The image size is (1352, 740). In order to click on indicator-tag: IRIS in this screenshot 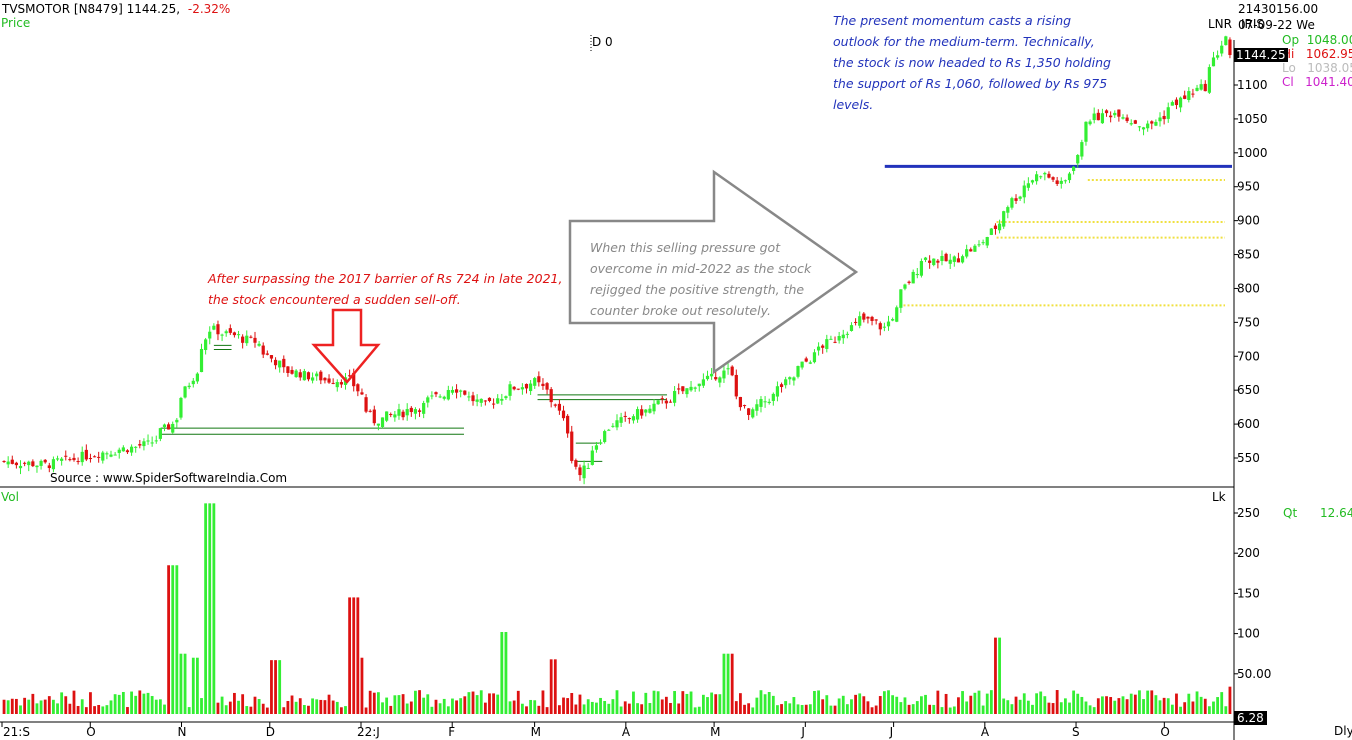, I will do `click(1253, 24)`.